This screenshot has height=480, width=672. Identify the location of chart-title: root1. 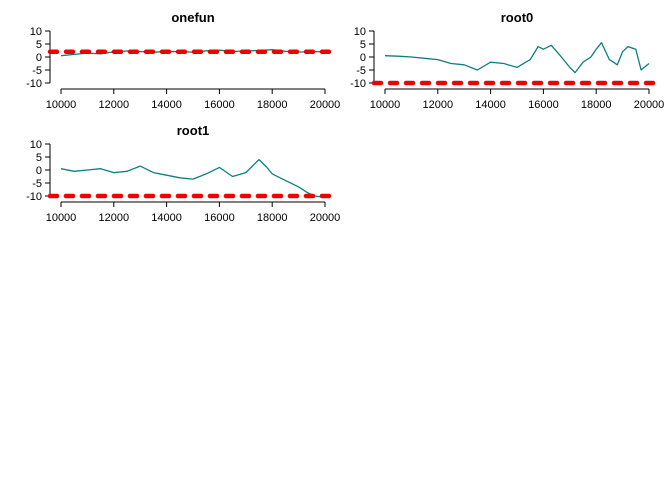
(193, 130).